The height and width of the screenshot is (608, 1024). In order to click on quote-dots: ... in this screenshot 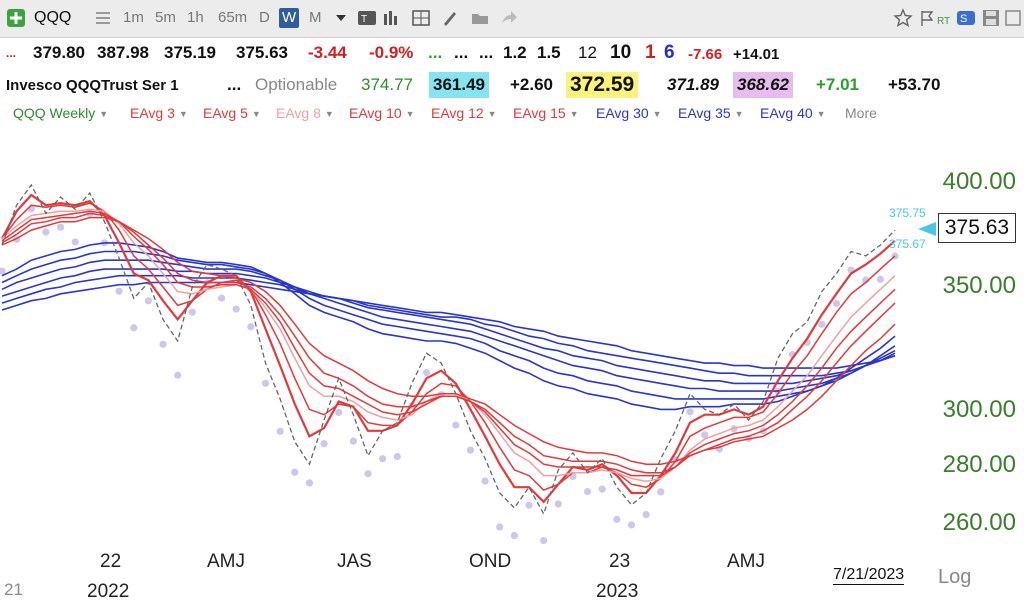, I will do `click(11, 53)`.